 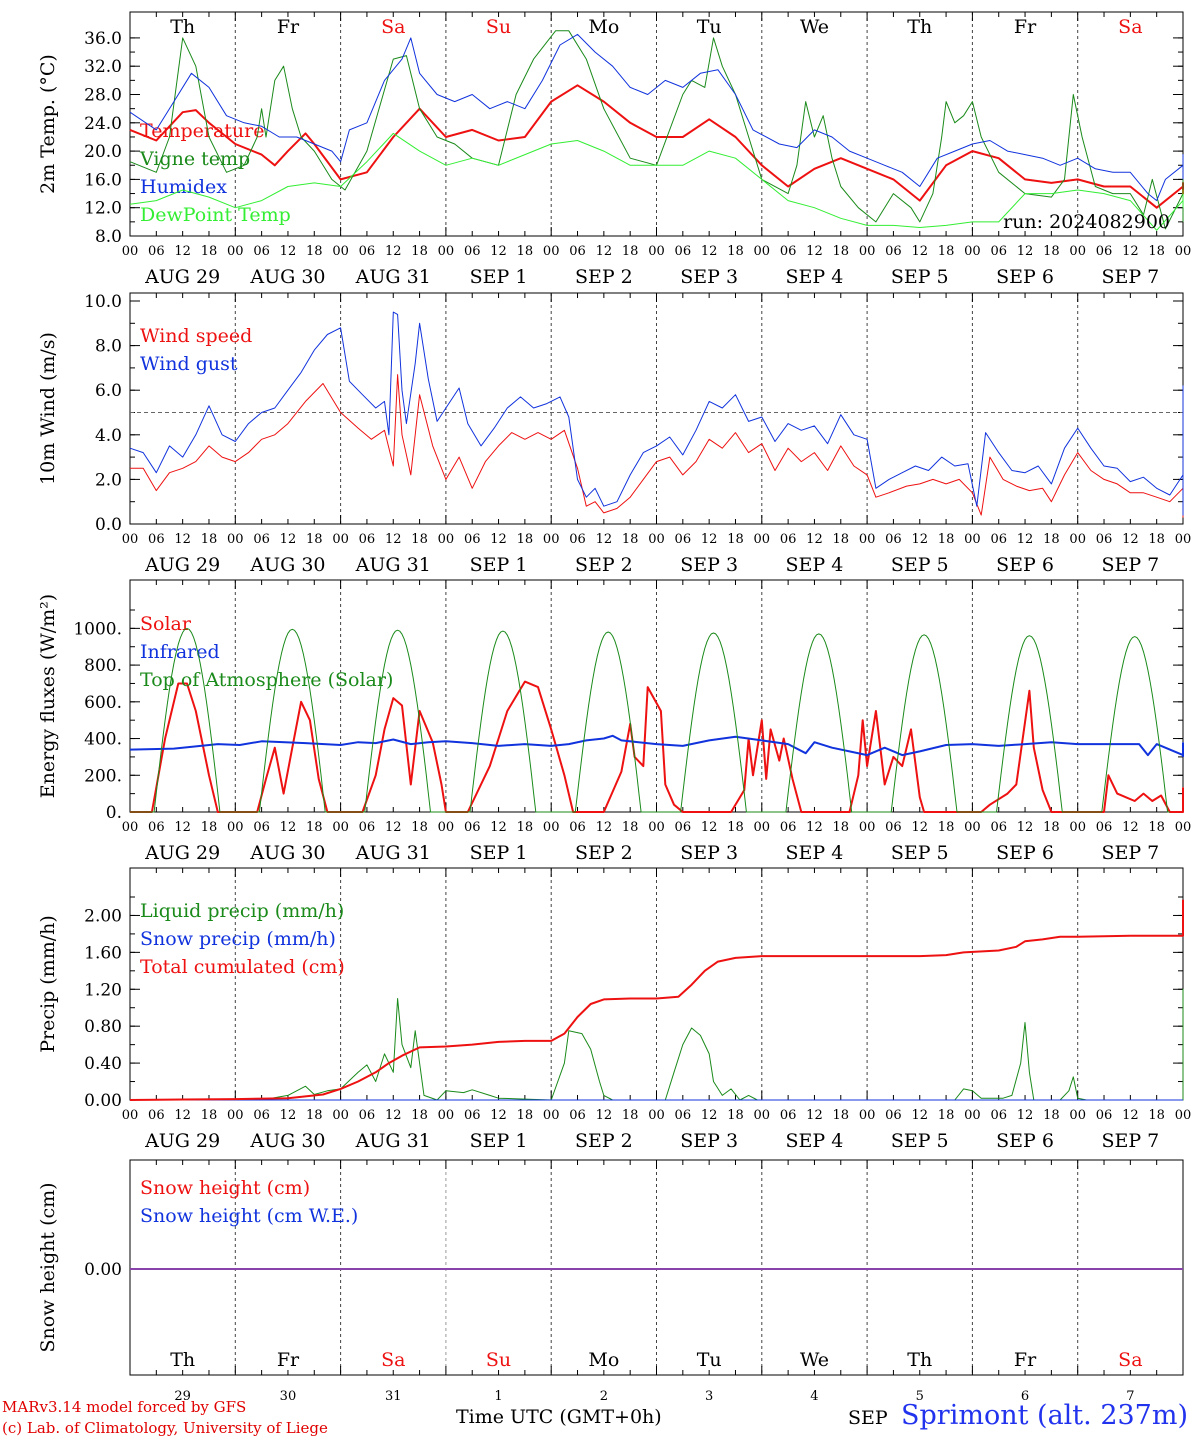 I want to click on x-date-label: SEP 1, so click(x=499, y=277).